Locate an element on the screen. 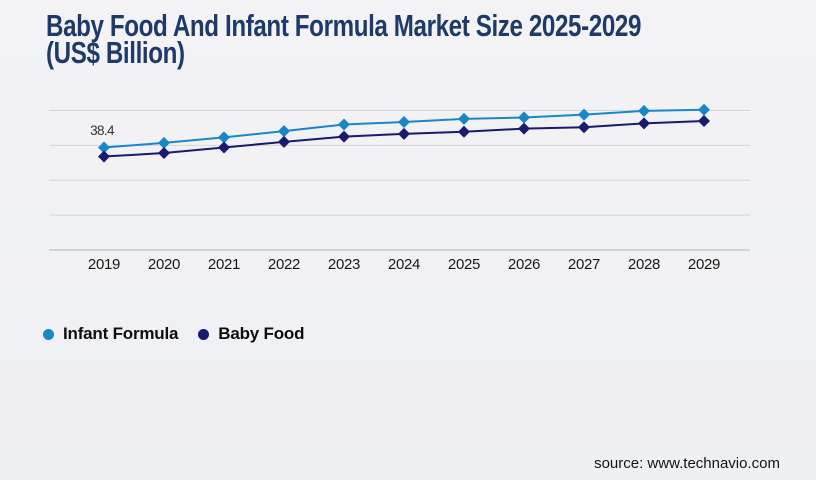  x-axis-label: 2022 is located at coordinates (284, 264).